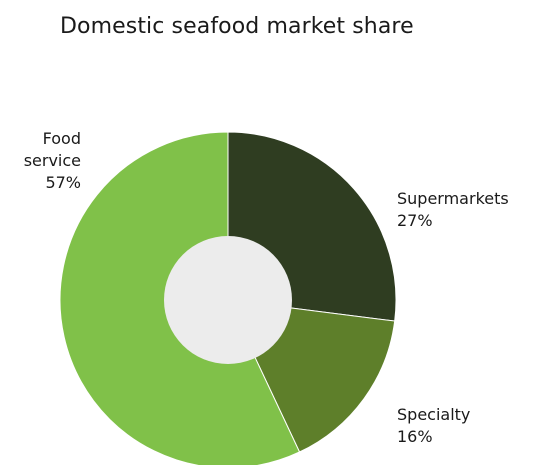  Describe the element at coordinates (434, 414) in the screenshot. I see `label-specialty-name: Specialty` at that location.